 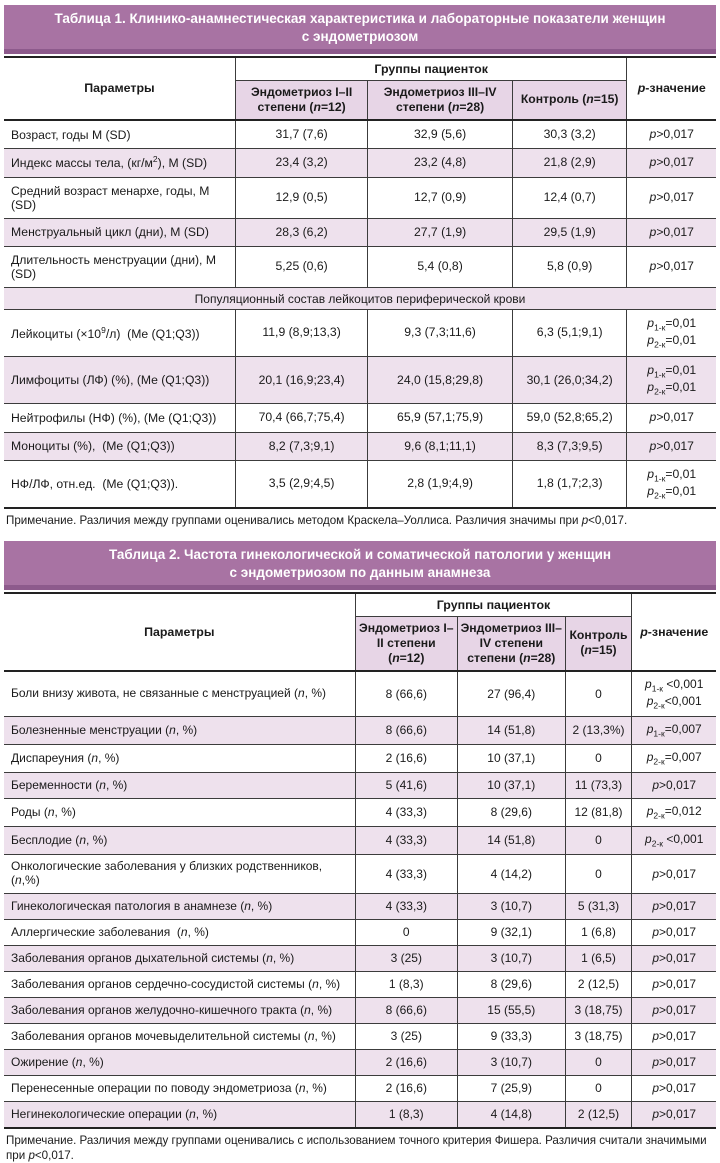 What do you see at coordinates (440, 417) in the screenshot?
I see `value-cell: 65,9 (57,1;75,9)` at bounding box center [440, 417].